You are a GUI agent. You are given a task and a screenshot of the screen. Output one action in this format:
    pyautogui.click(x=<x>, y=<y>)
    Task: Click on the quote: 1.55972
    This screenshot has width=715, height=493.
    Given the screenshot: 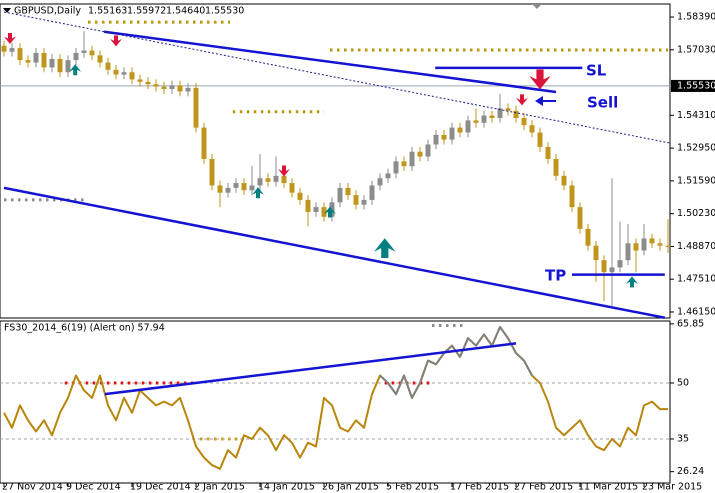 What is the action you would take?
    pyautogui.click(x=146, y=11)
    